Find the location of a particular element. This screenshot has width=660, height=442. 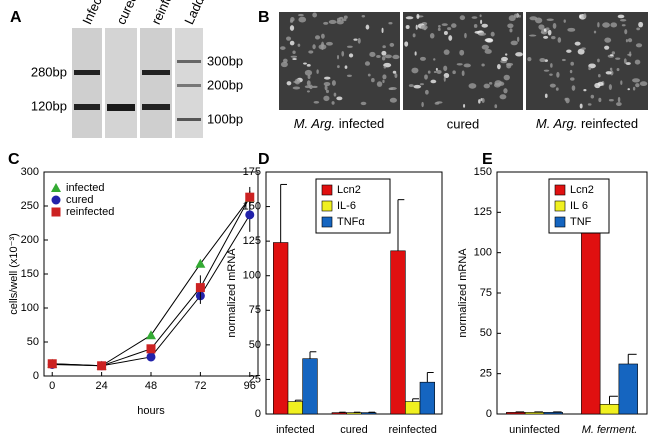

gel-lane is located at coordinates (156, 83).